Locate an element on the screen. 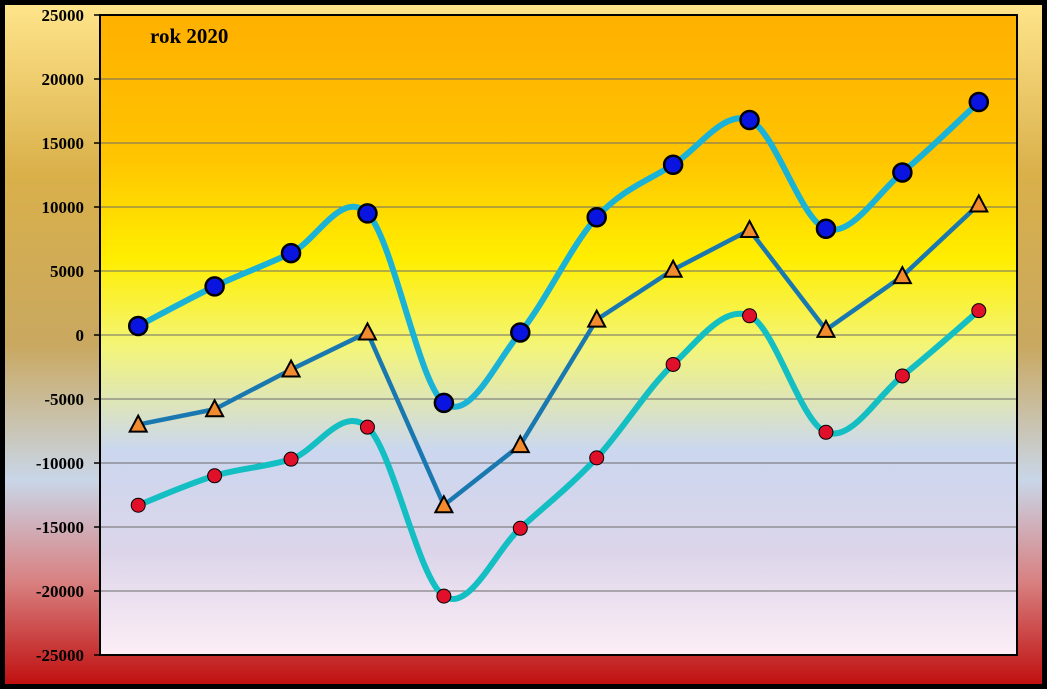  y-tick-label: -10000 is located at coordinates (60, 463).